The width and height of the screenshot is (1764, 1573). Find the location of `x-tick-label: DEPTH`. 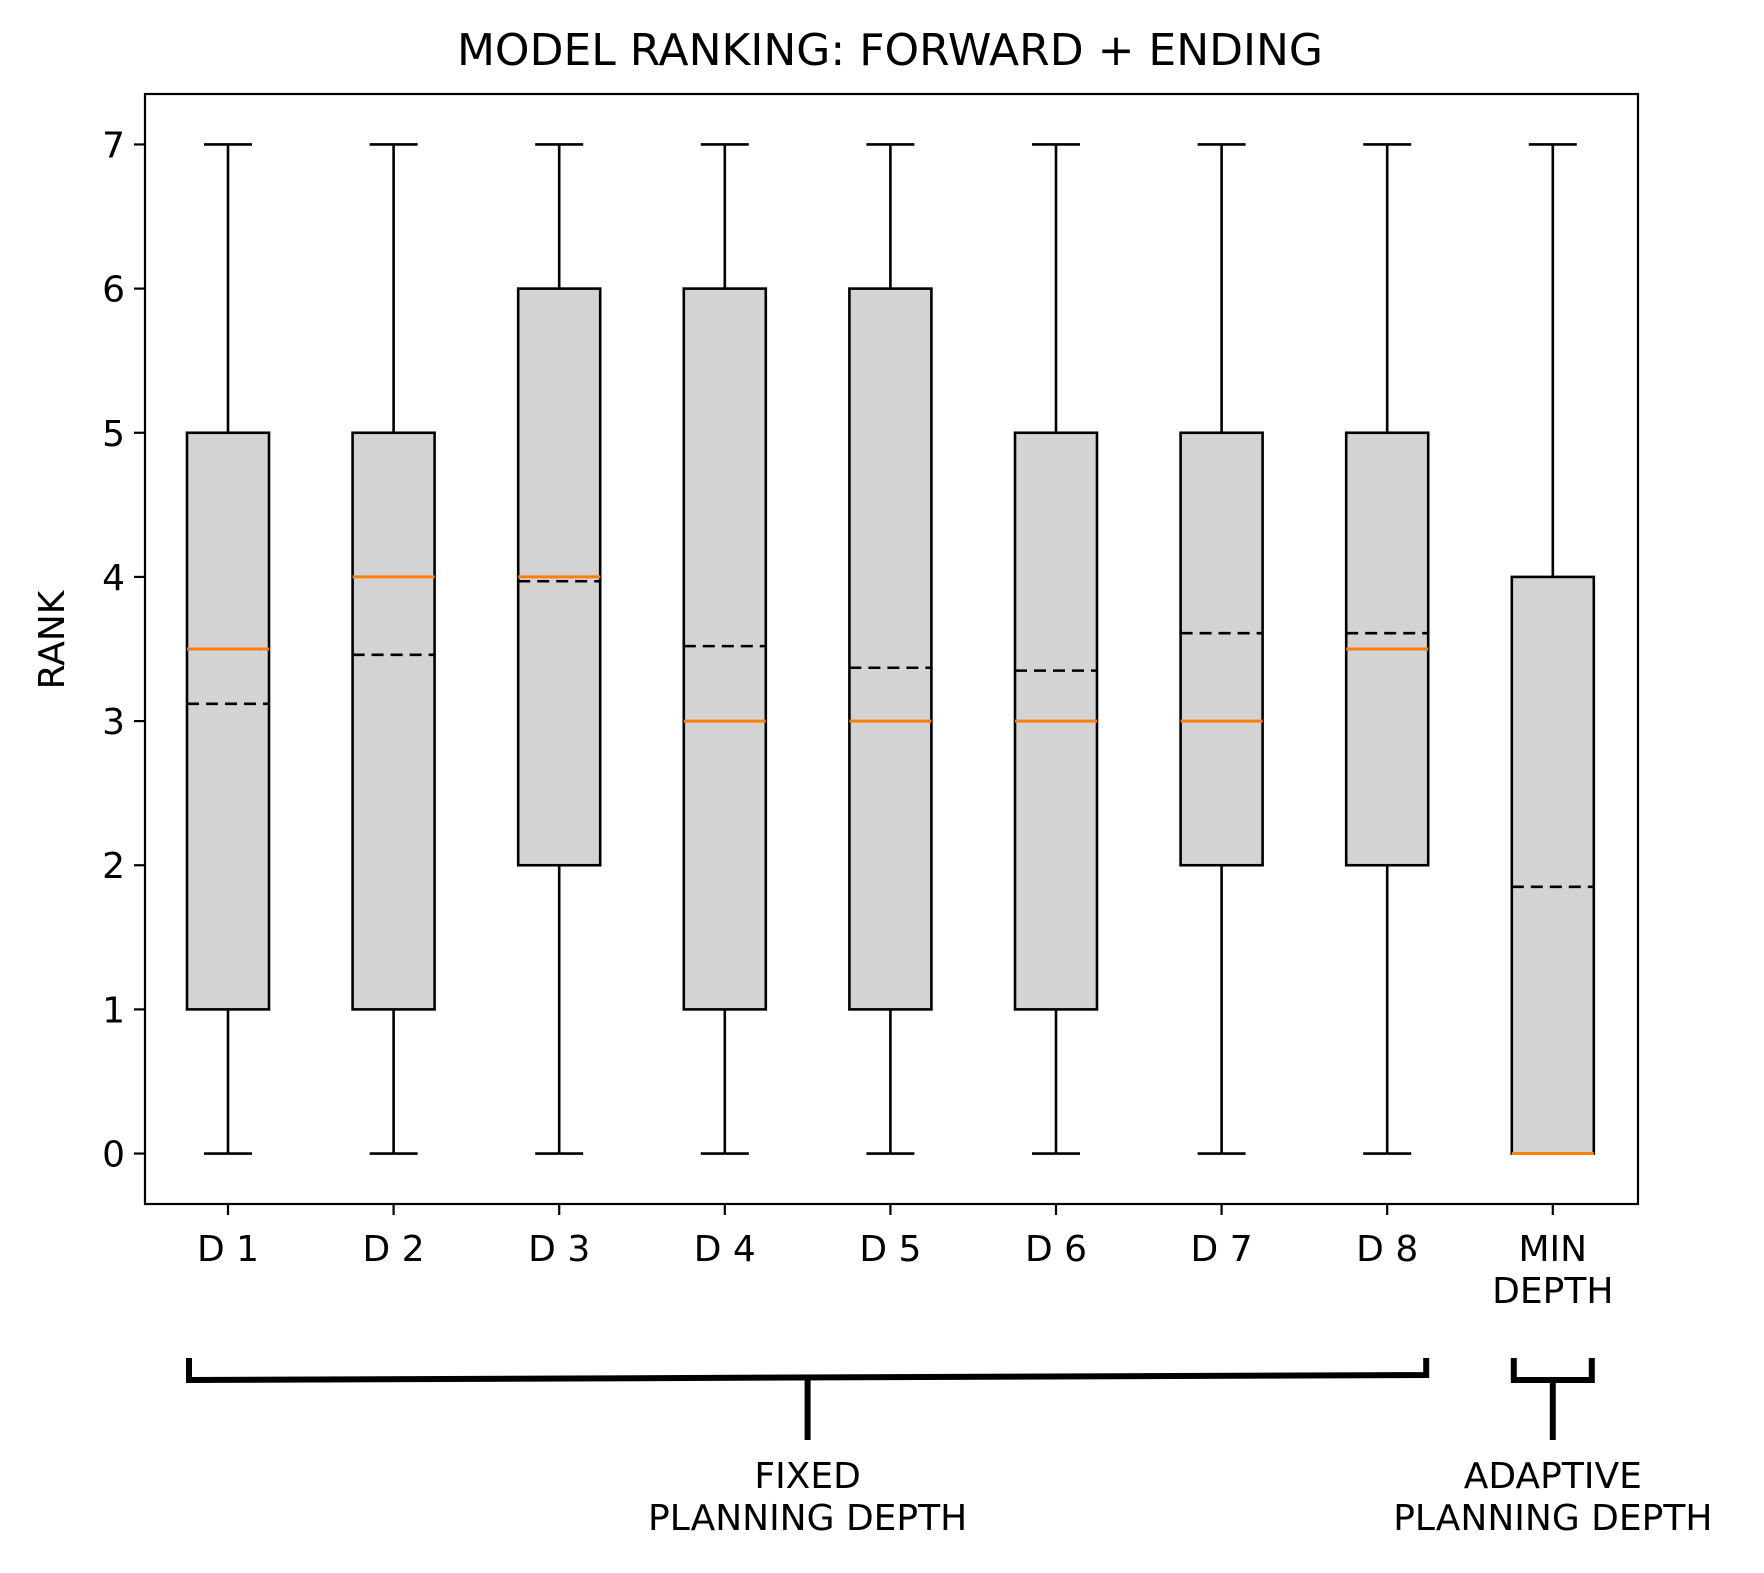

x-tick-label: DEPTH is located at coordinates (1552, 1291).